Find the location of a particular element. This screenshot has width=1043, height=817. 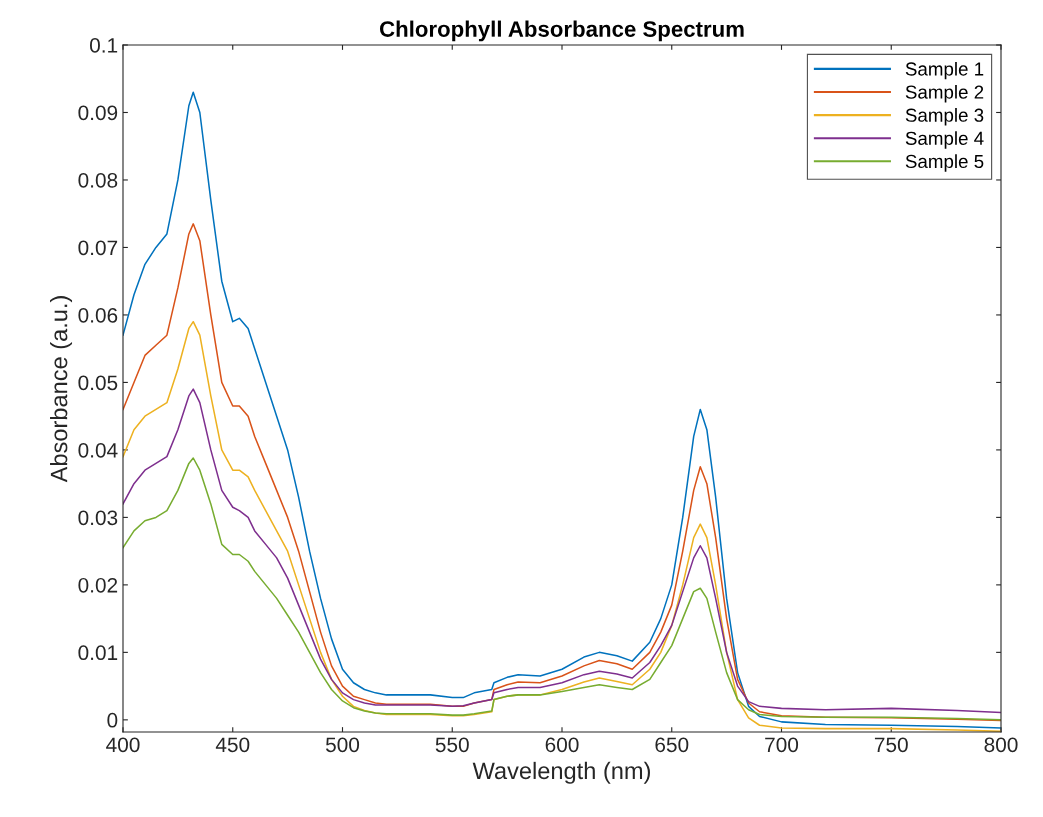

legend-label: Sample 3 is located at coordinates (944, 117).